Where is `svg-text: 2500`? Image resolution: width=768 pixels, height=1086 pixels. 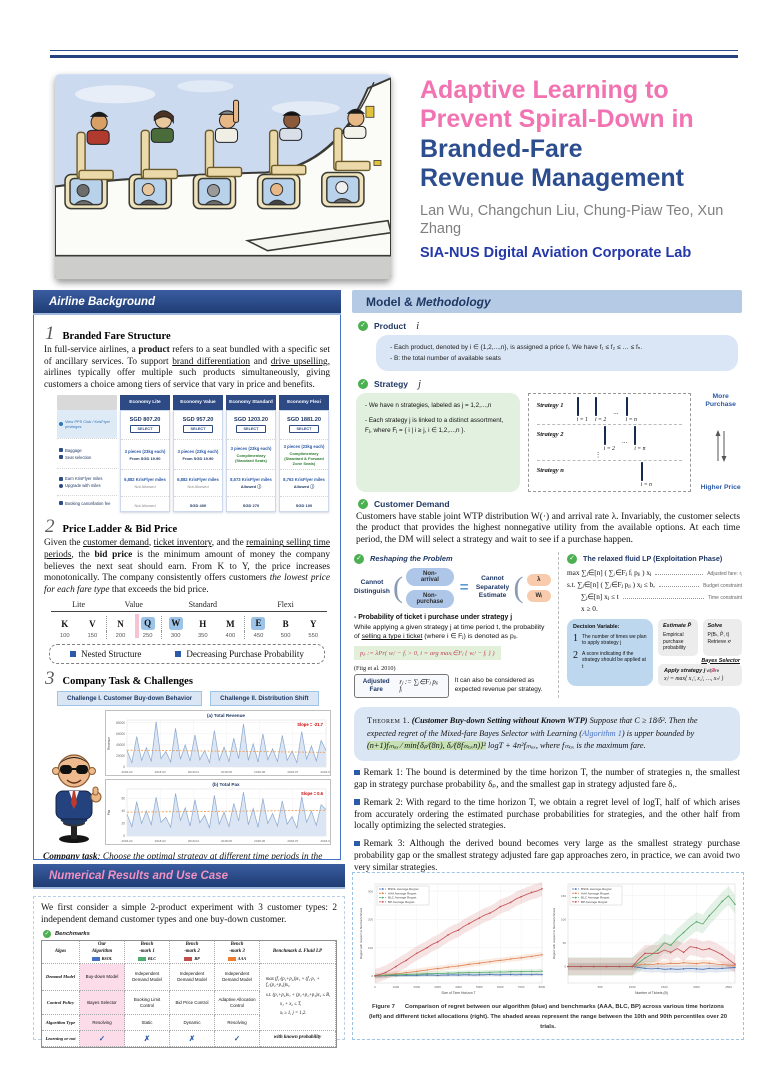 svg-text: 2500 is located at coordinates (728, 987).